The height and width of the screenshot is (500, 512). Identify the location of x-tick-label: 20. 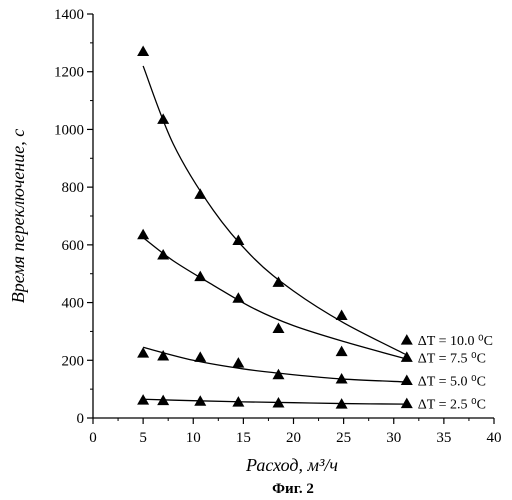
(293, 438).